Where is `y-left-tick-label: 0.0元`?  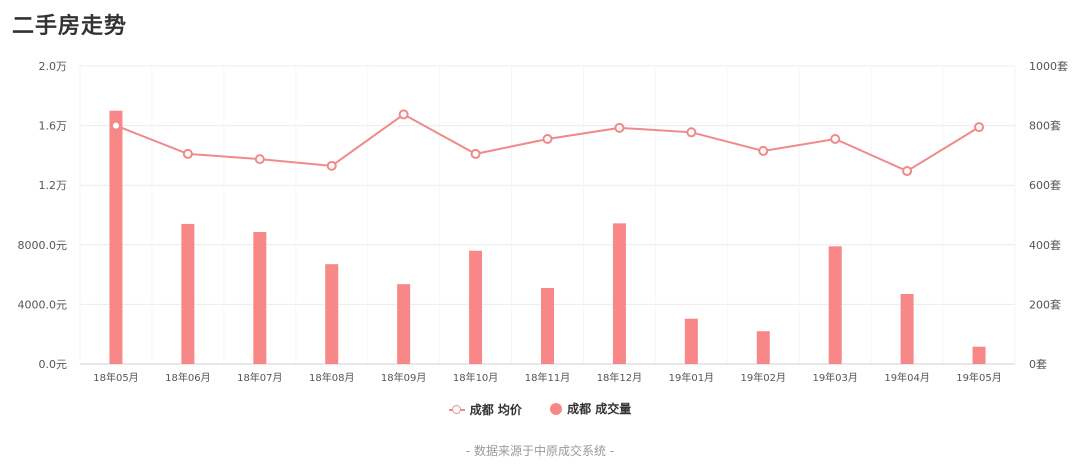 y-left-tick-label: 0.0元 is located at coordinates (53, 364).